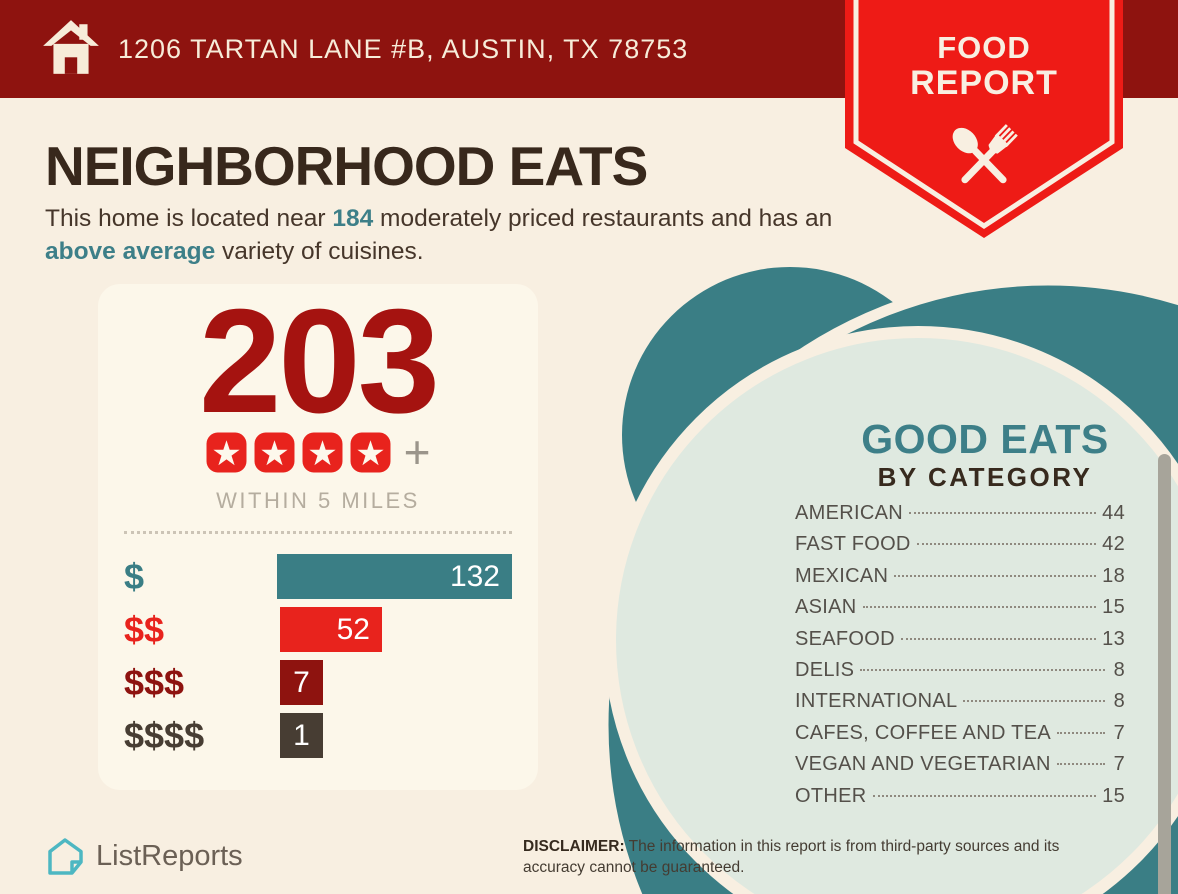  What do you see at coordinates (164, 735) in the screenshot?
I see `price-tier-label: $$$$` at bounding box center [164, 735].